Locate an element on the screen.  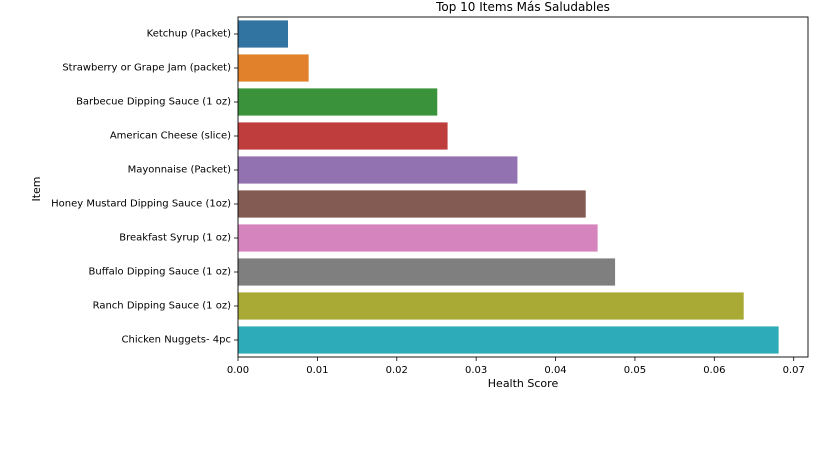
y-tick-label: Ranch Dipping Sauce (1 oz) is located at coordinates (162, 306).